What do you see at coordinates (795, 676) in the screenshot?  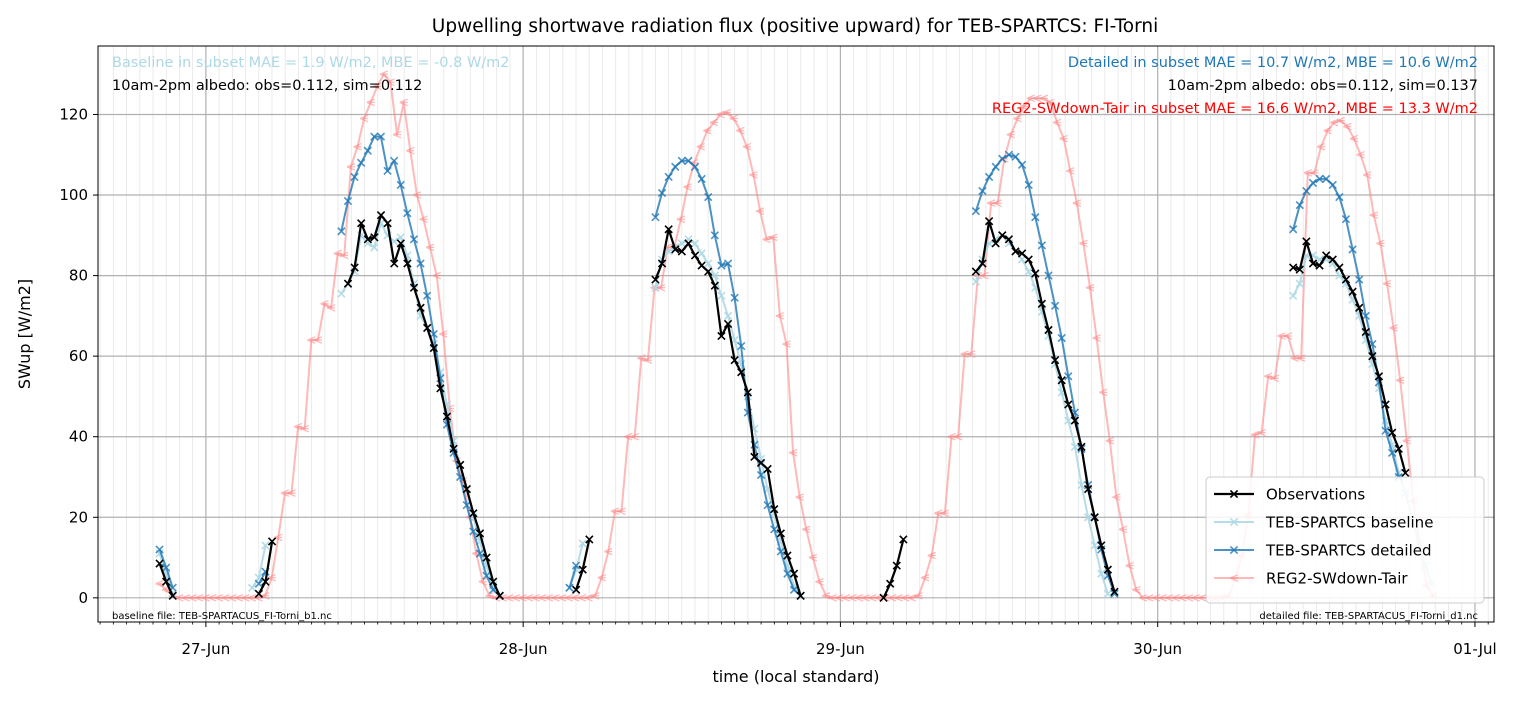 I see `x-axis-label: time (local standard)` at bounding box center [795, 676].